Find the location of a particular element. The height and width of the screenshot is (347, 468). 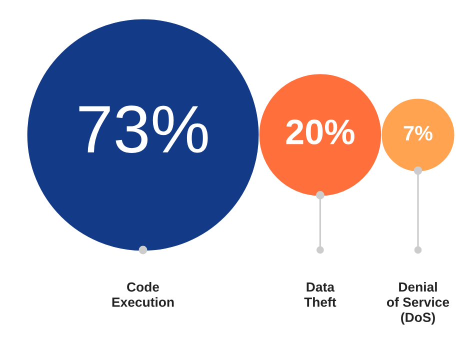

category-label: Code Execution is located at coordinates (143, 294).